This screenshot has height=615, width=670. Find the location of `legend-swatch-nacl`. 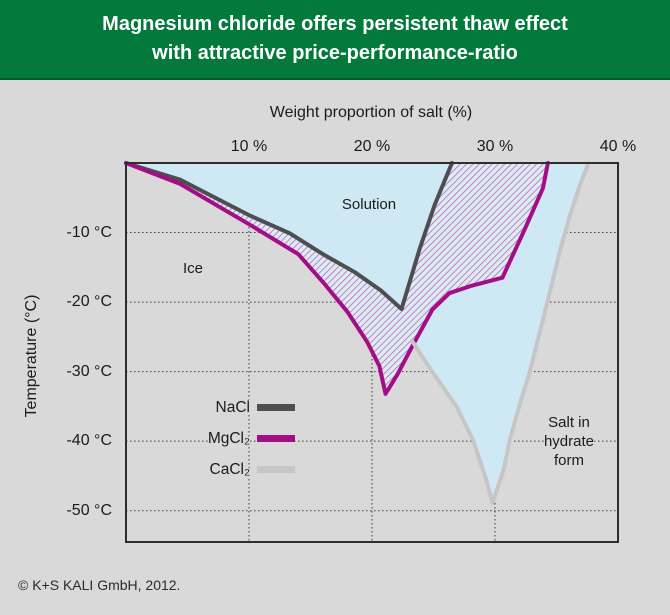

legend-swatch-nacl is located at coordinates (276, 407).